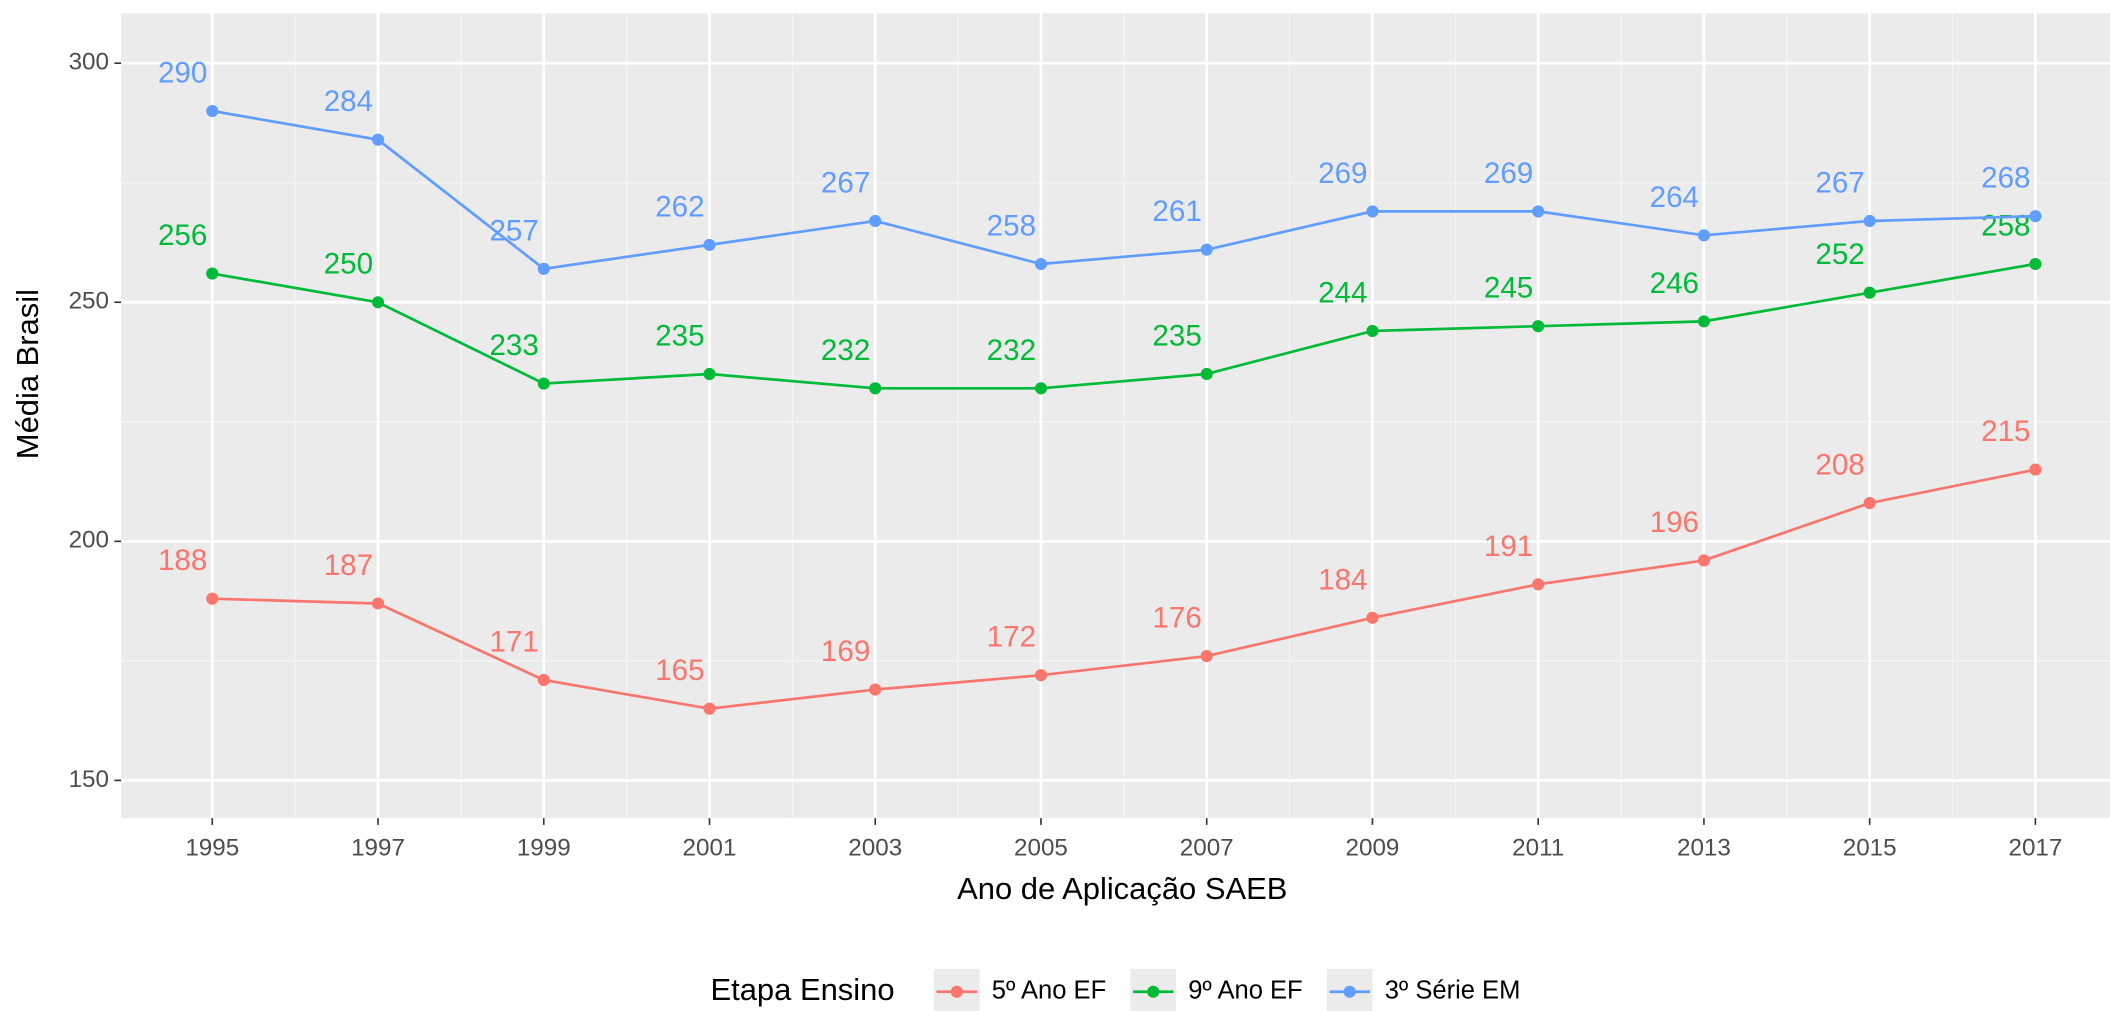 The height and width of the screenshot is (1011, 2110). I want to click on data-label: 284, so click(348, 101).